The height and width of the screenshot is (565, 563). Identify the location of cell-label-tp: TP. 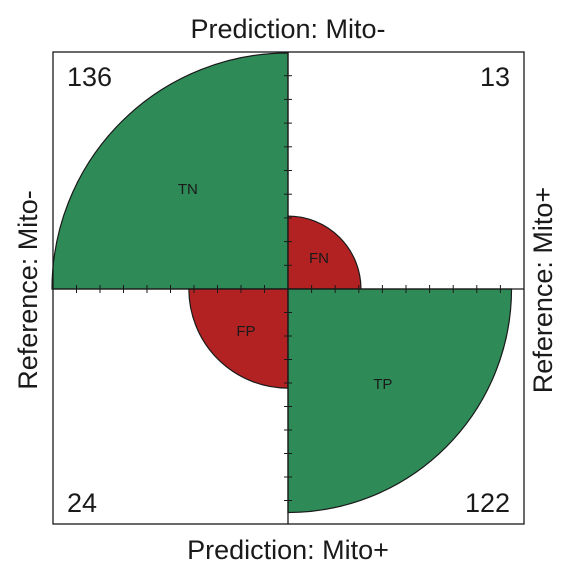
(382, 384).